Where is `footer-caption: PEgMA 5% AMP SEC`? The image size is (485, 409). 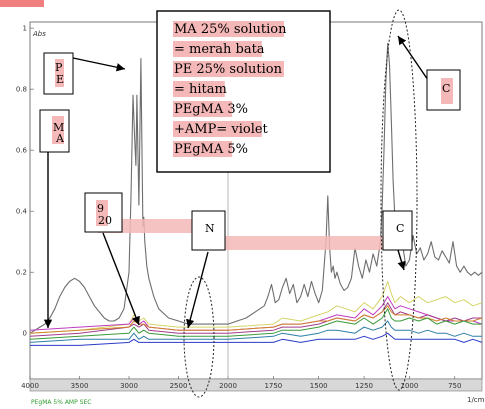
footer-caption: PEgMA 5% AMP SEC is located at coordinates (61, 402).